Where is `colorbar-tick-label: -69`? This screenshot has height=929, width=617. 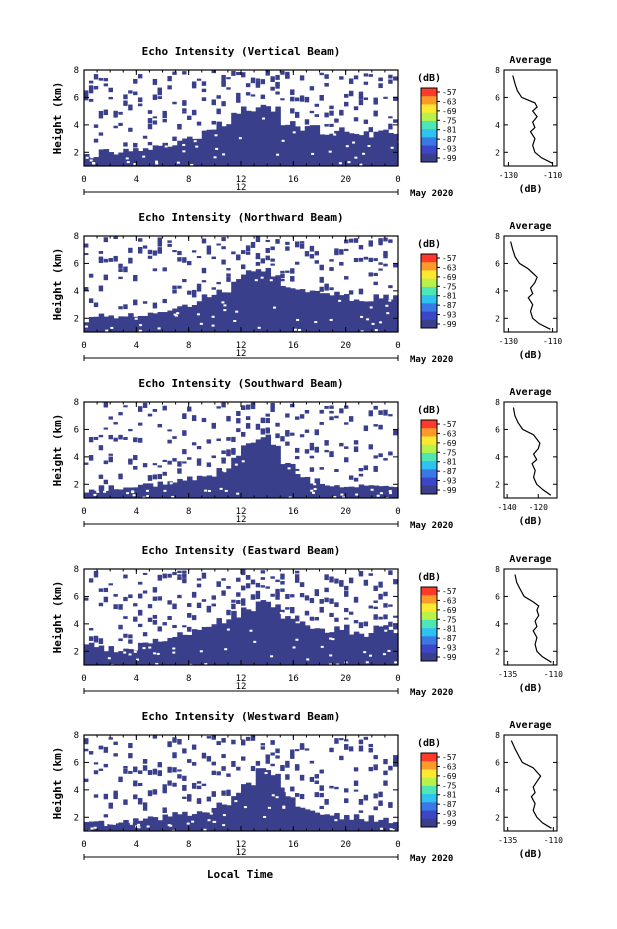 colorbar-tick-label: -69 is located at coordinates (449, 610).